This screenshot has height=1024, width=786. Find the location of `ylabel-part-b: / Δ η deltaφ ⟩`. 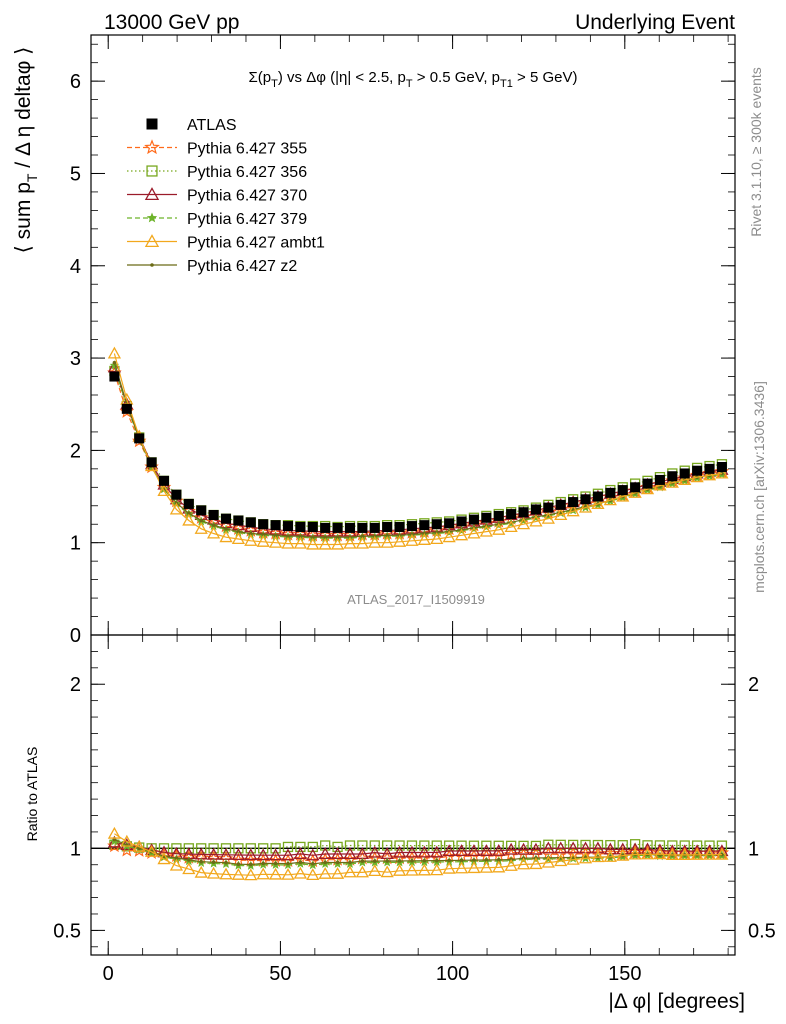

ylabel-part-b: / Δ η deltaφ ⟩ is located at coordinates (23, 110).